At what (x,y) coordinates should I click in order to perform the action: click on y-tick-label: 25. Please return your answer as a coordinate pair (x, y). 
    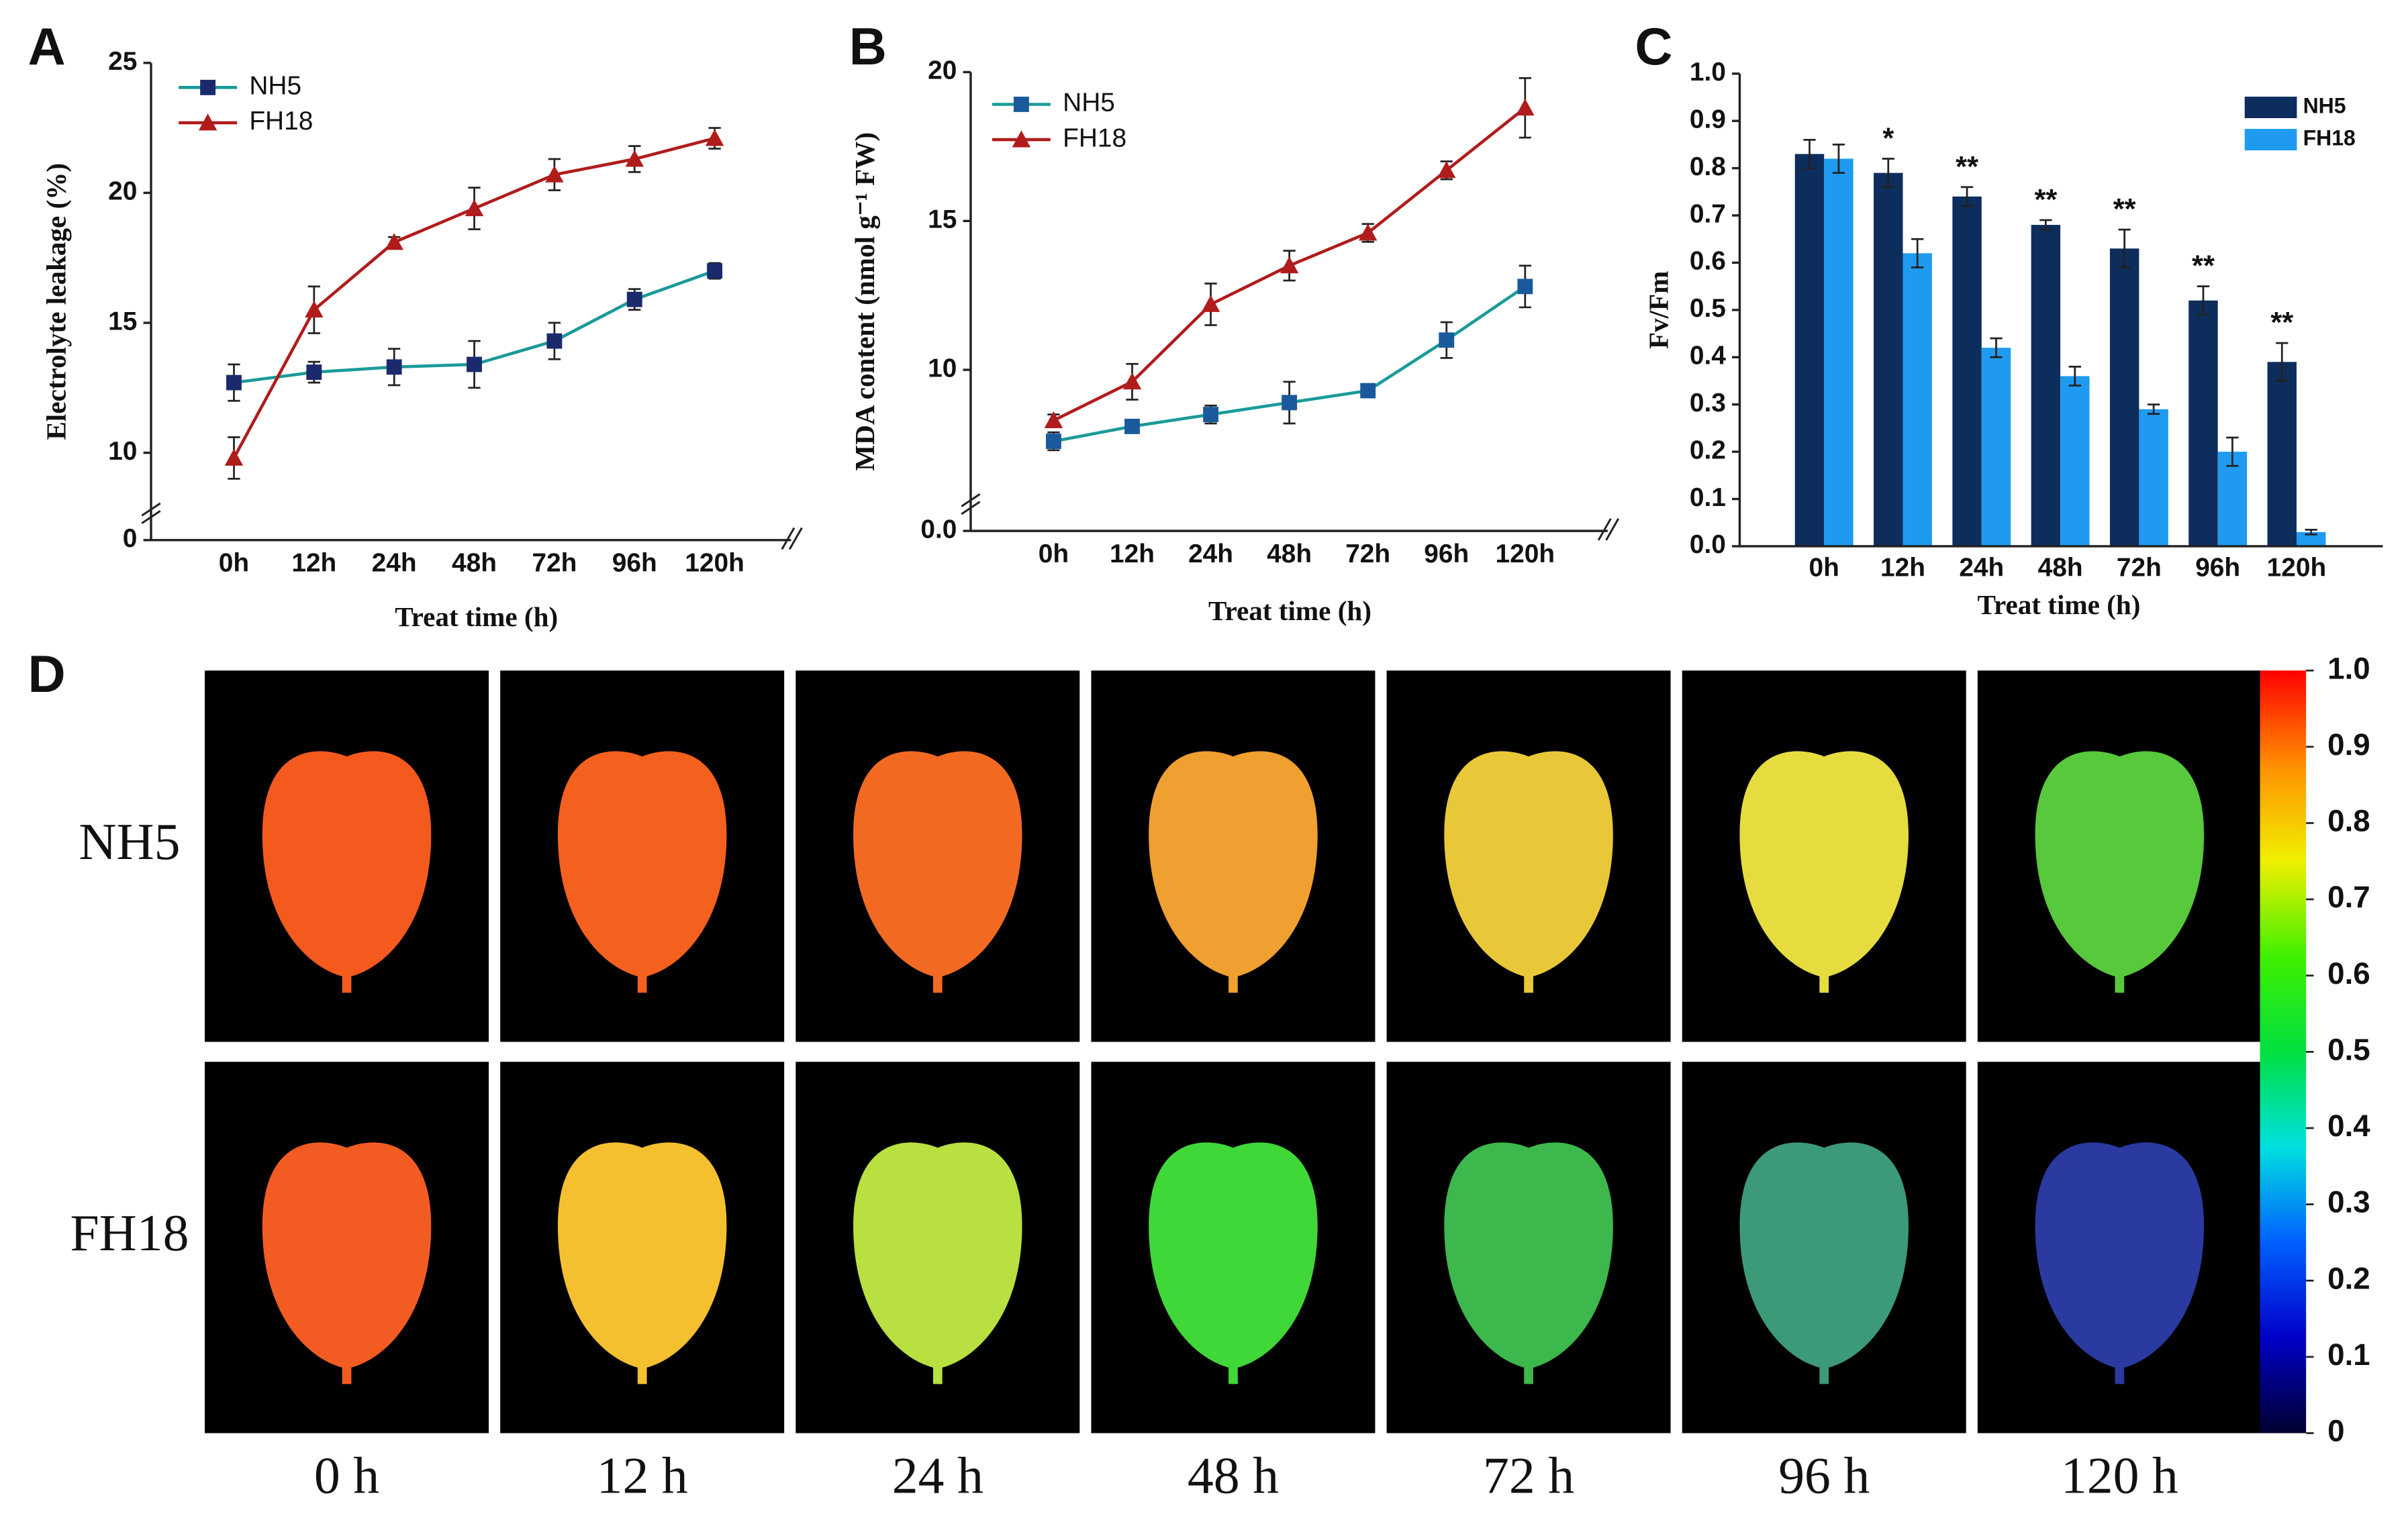
    Looking at the image, I should click on (122, 61).